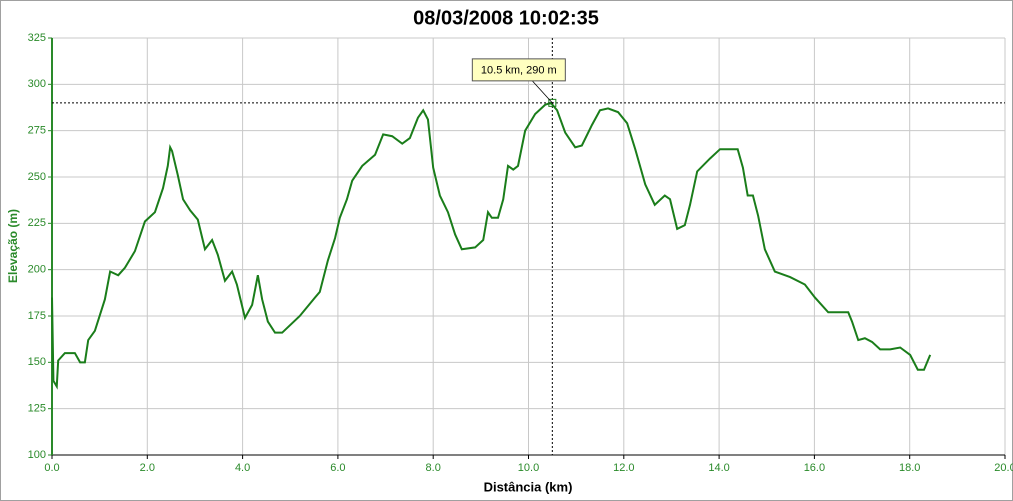 The width and height of the screenshot is (1013, 501). I want to click on crosshair-marker, so click(552, 102).